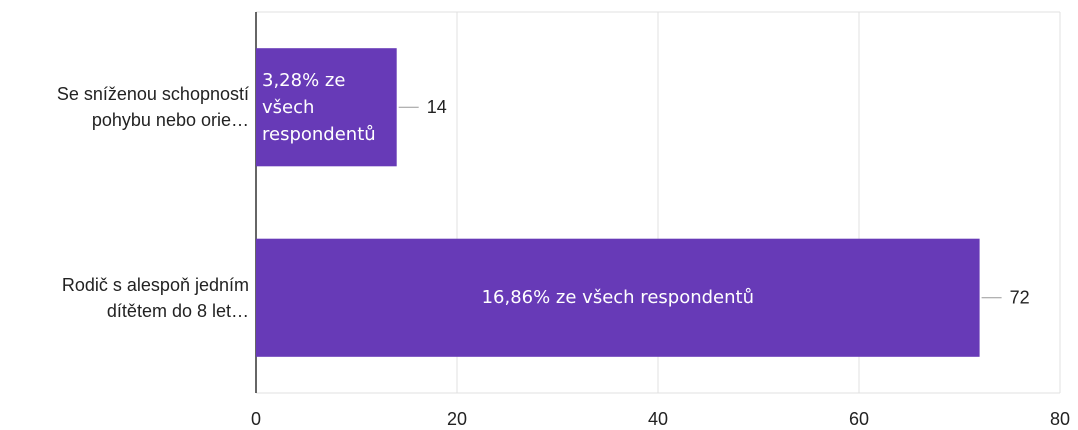  What do you see at coordinates (1060, 419) in the screenshot?
I see `x-tick-label: 80` at bounding box center [1060, 419].